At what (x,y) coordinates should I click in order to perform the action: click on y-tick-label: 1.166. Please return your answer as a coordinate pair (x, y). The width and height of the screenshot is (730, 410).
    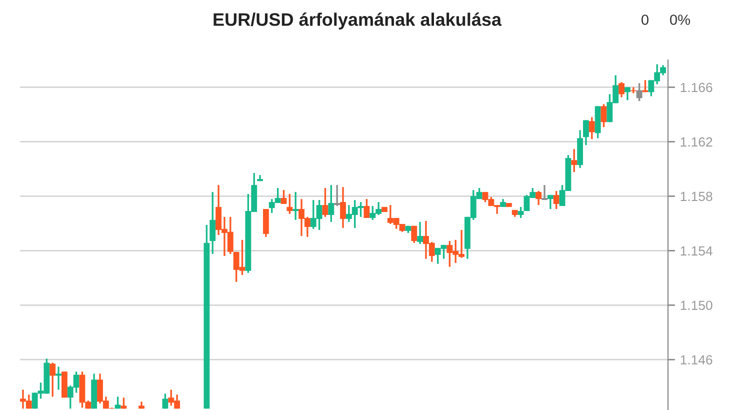
    Looking at the image, I should click on (696, 87).